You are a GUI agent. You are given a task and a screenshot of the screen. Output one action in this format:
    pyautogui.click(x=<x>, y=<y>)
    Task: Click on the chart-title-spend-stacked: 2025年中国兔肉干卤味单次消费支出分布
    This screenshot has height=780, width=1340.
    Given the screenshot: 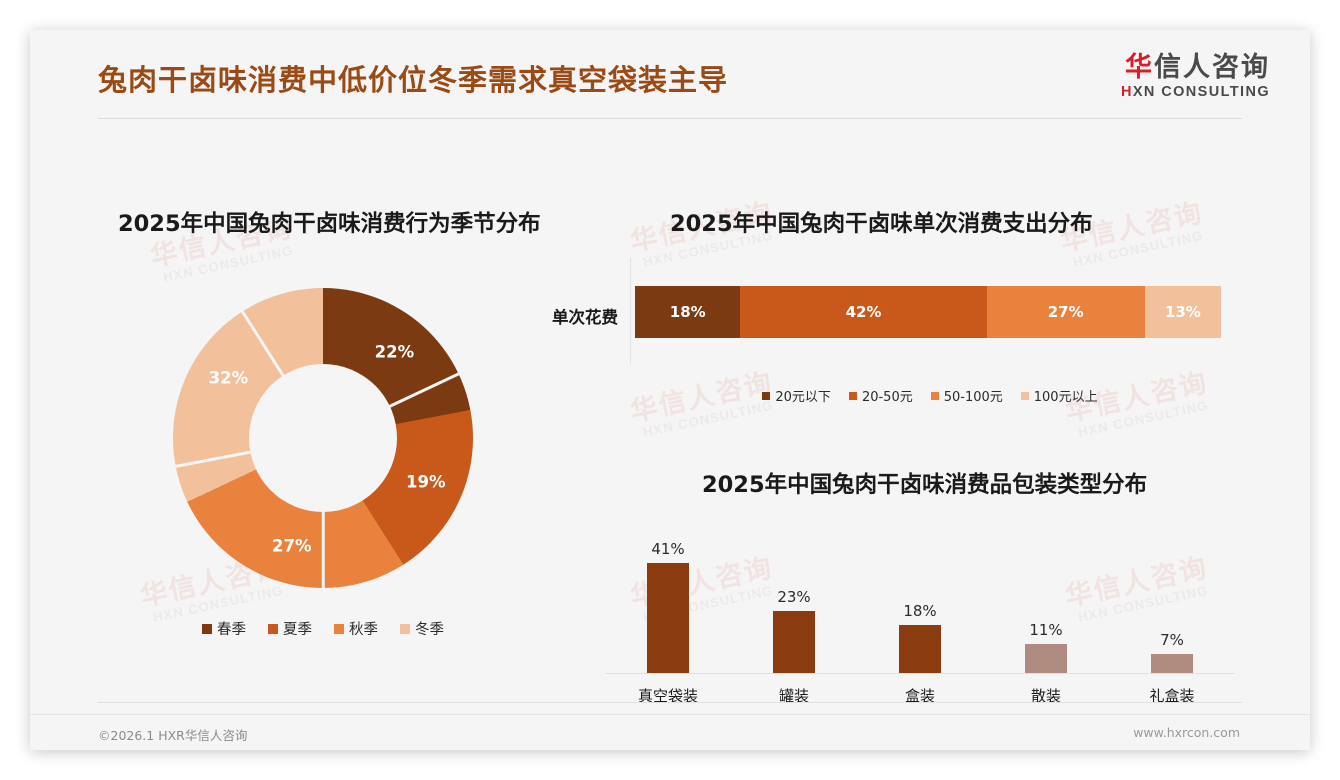 What is the action you would take?
    pyautogui.click(x=881, y=224)
    